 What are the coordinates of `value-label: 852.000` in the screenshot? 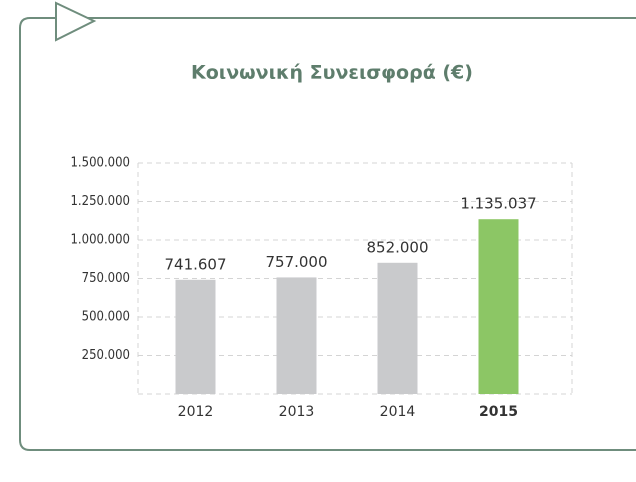 It's located at (397, 247).